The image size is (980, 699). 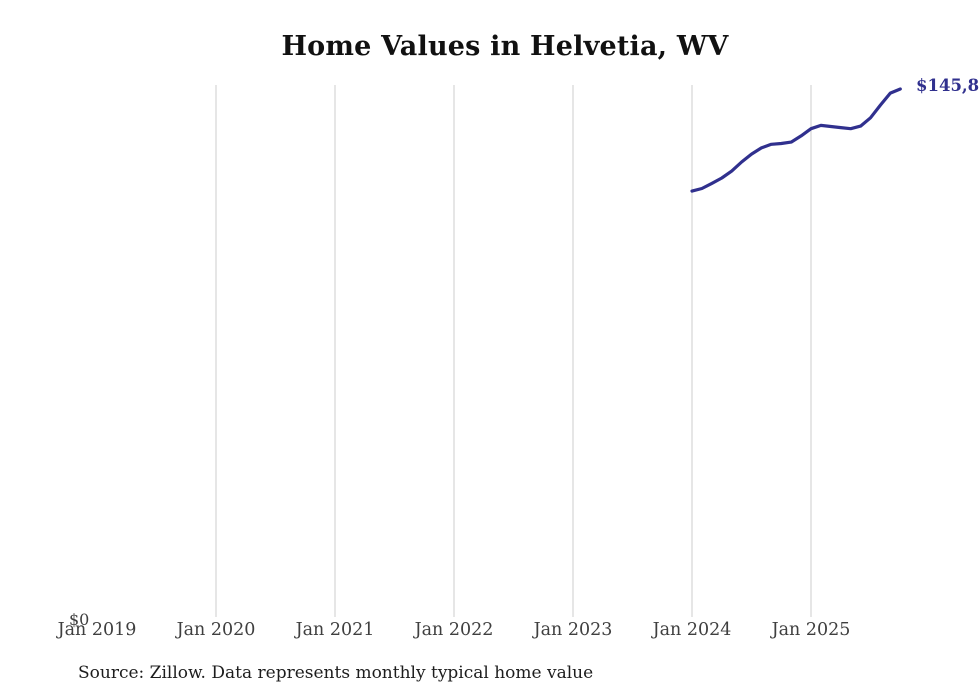 I want to click on x-tick-label: Jan 2022, so click(x=454, y=630).